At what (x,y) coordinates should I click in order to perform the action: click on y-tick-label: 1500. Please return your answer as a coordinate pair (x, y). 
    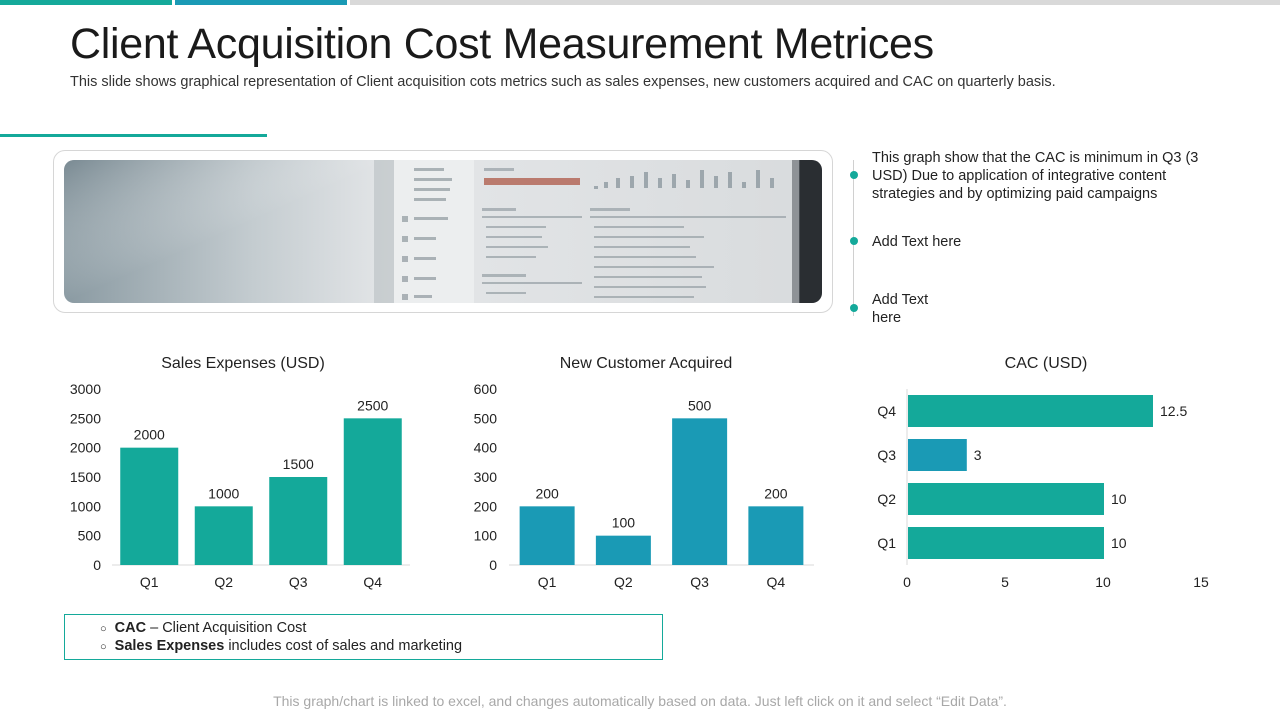
    Looking at the image, I should click on (85, 477).